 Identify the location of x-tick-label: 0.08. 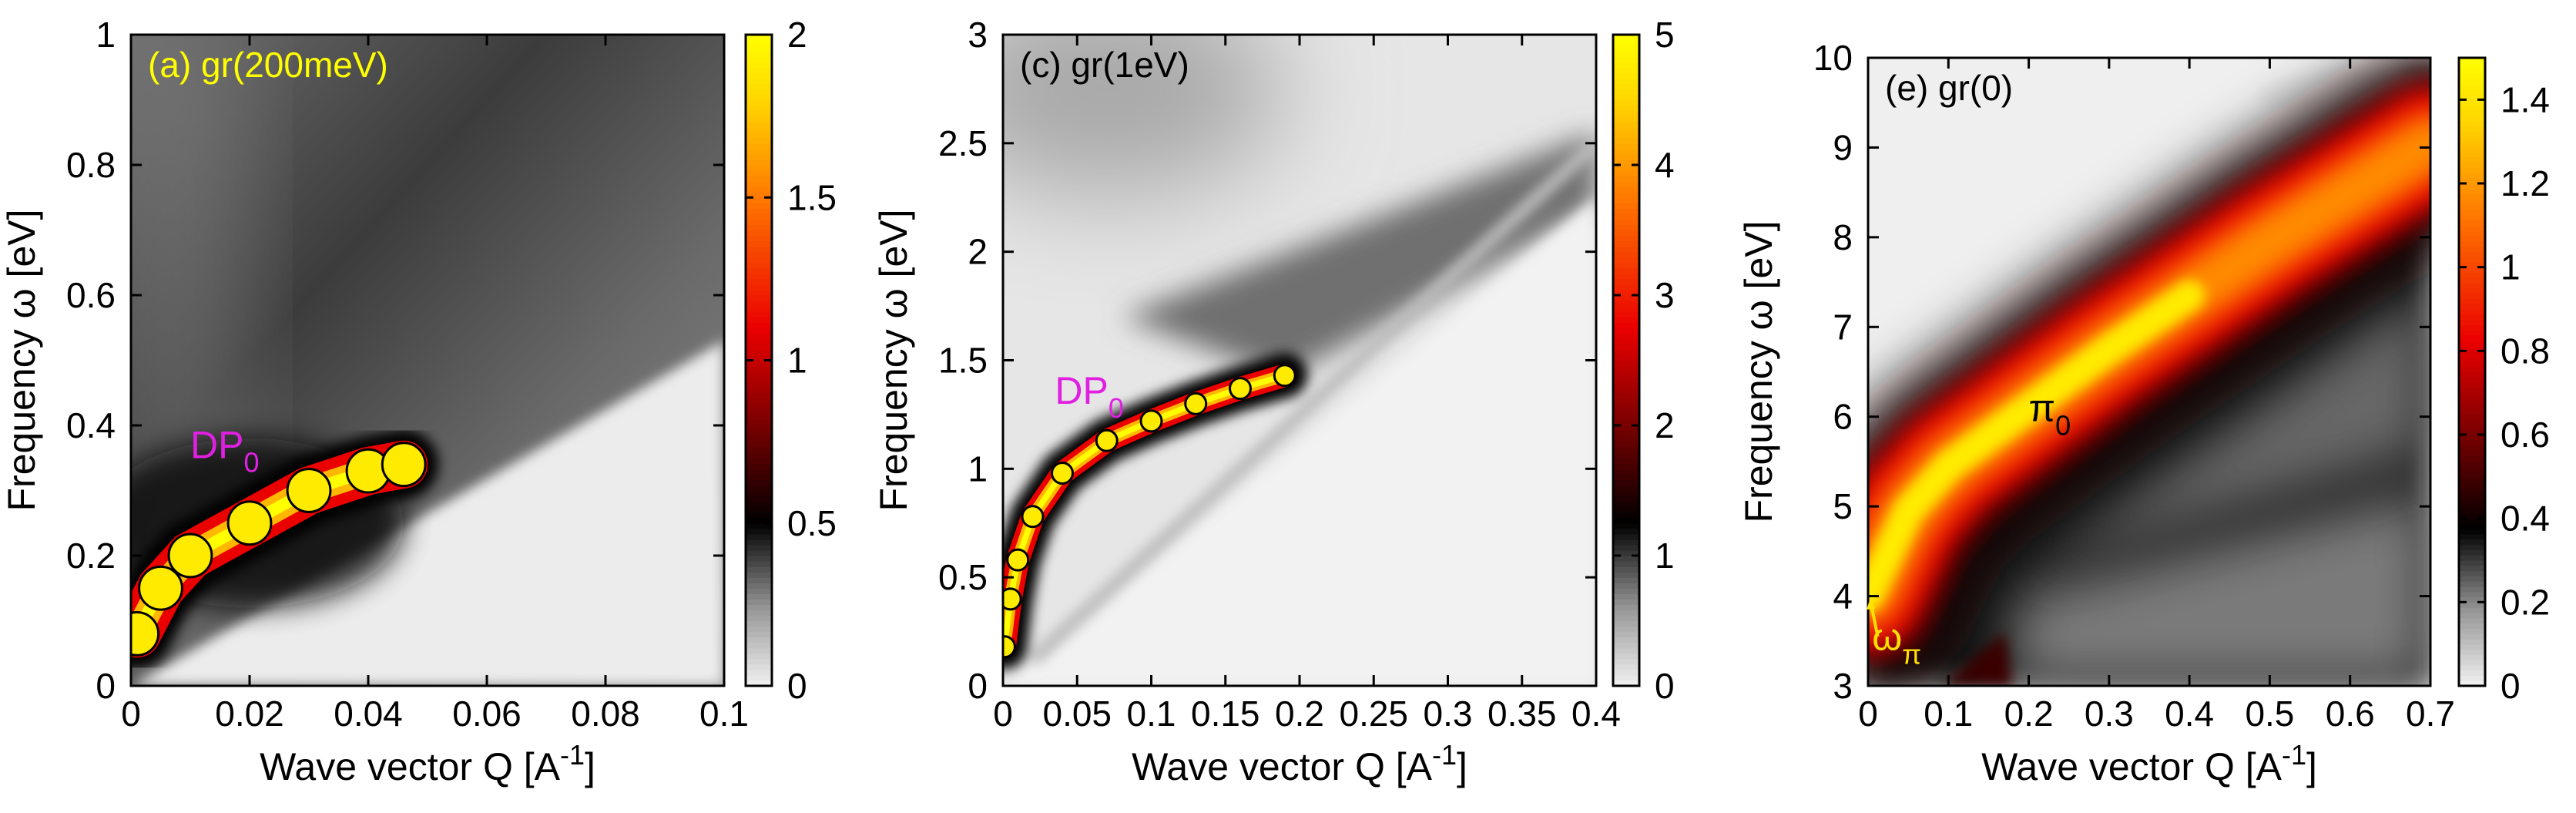
(605, 714).